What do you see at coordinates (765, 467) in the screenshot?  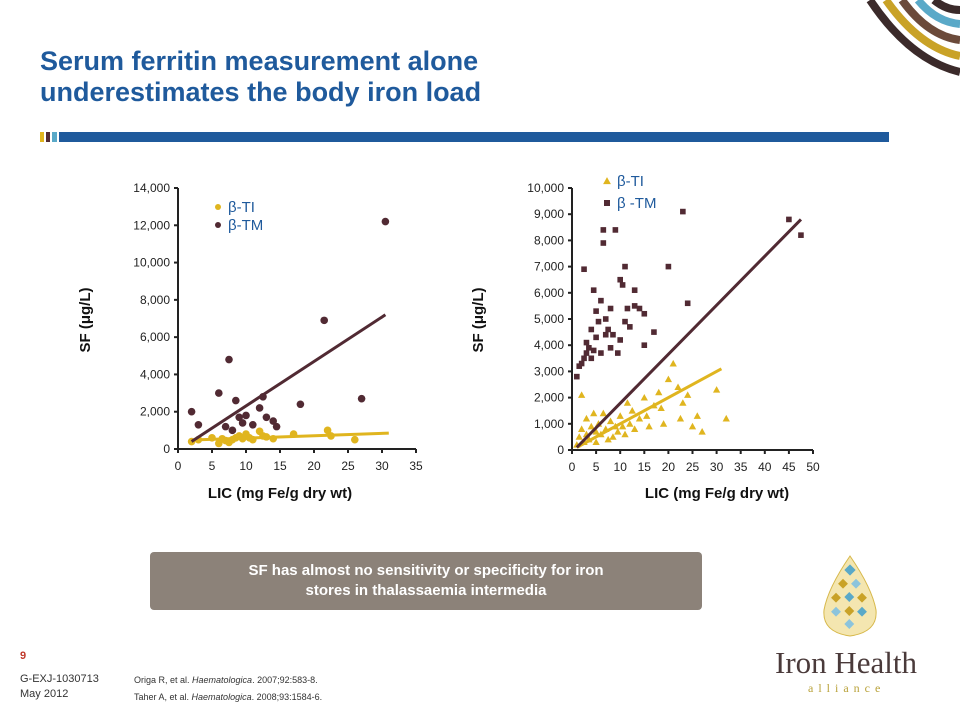 I see `x-tick-label: 40` at bounding box center [765, 467].